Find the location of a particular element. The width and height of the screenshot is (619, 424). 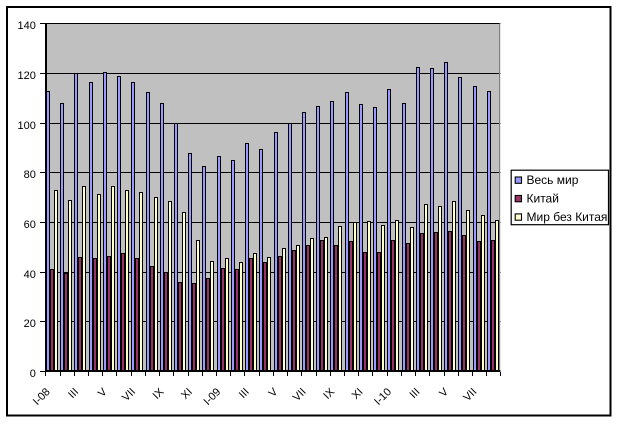

svg-text: Китай is located at coordinates (543, 198).